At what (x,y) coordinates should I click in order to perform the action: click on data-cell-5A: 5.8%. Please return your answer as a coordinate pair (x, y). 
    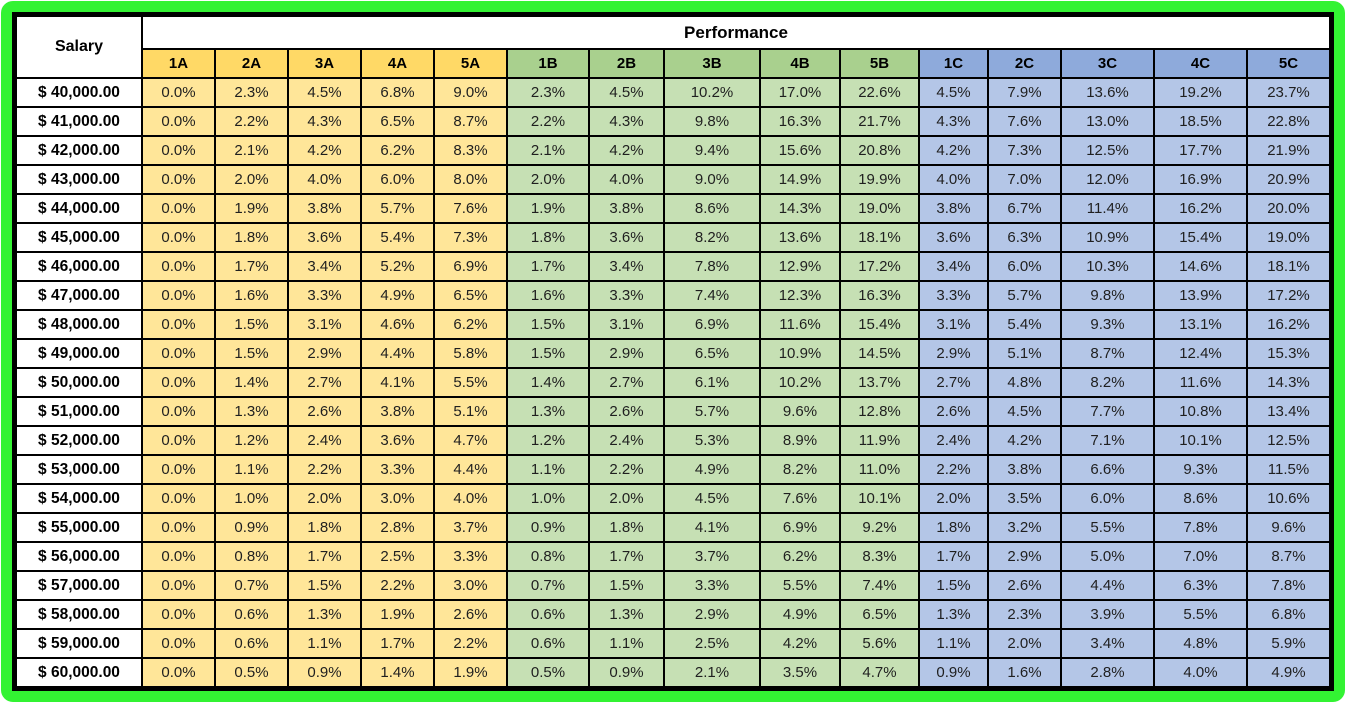
    Looking at the image, I should click on (470, 353).